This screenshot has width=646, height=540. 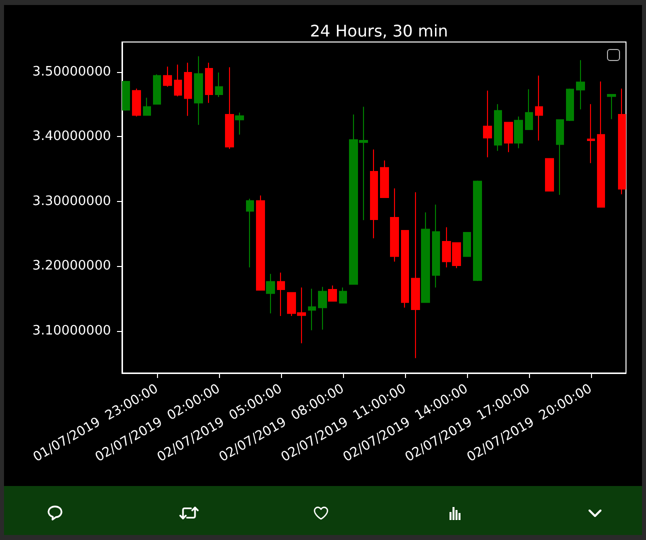 What do you see at coordinates (379, 31) in the screenshot?
I see `chart-title: 24 Hours, 30 min` at bounding box center [379, 31].